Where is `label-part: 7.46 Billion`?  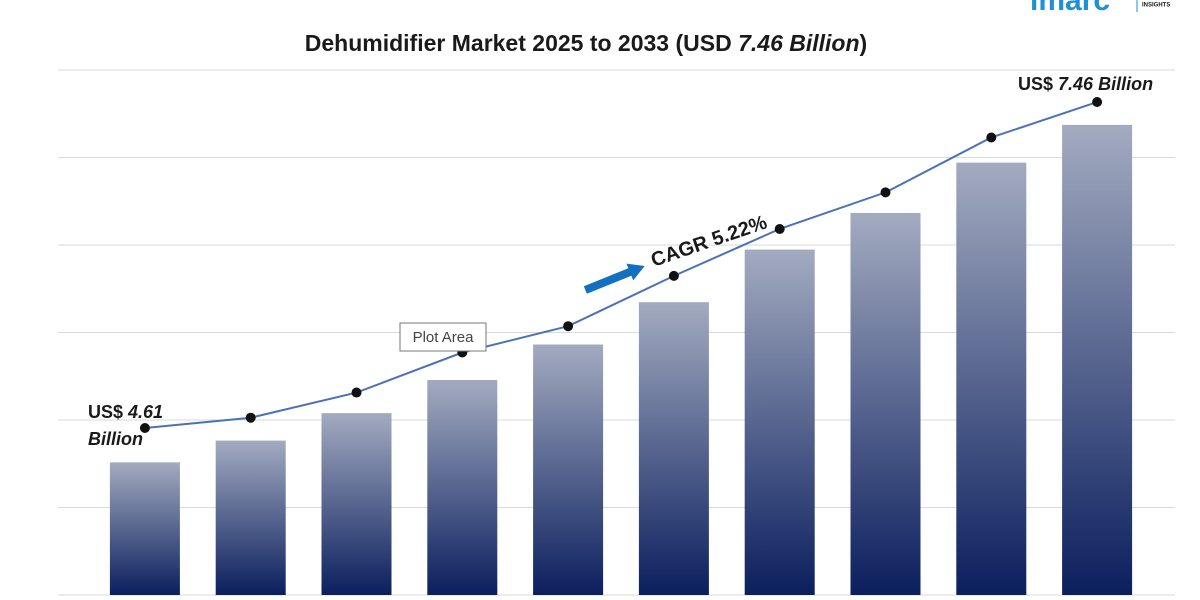 label-part: 7.46 Billion is located at coordinates (1105, 84).